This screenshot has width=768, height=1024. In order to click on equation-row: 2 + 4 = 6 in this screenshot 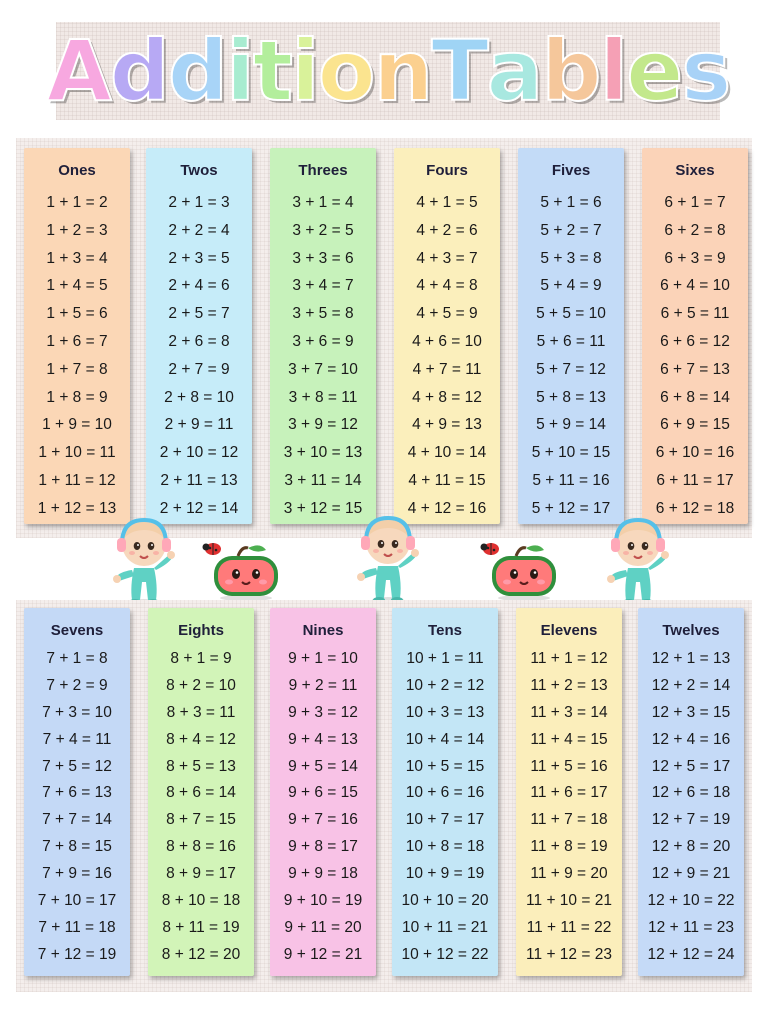, I will do `click(199, 286)`.